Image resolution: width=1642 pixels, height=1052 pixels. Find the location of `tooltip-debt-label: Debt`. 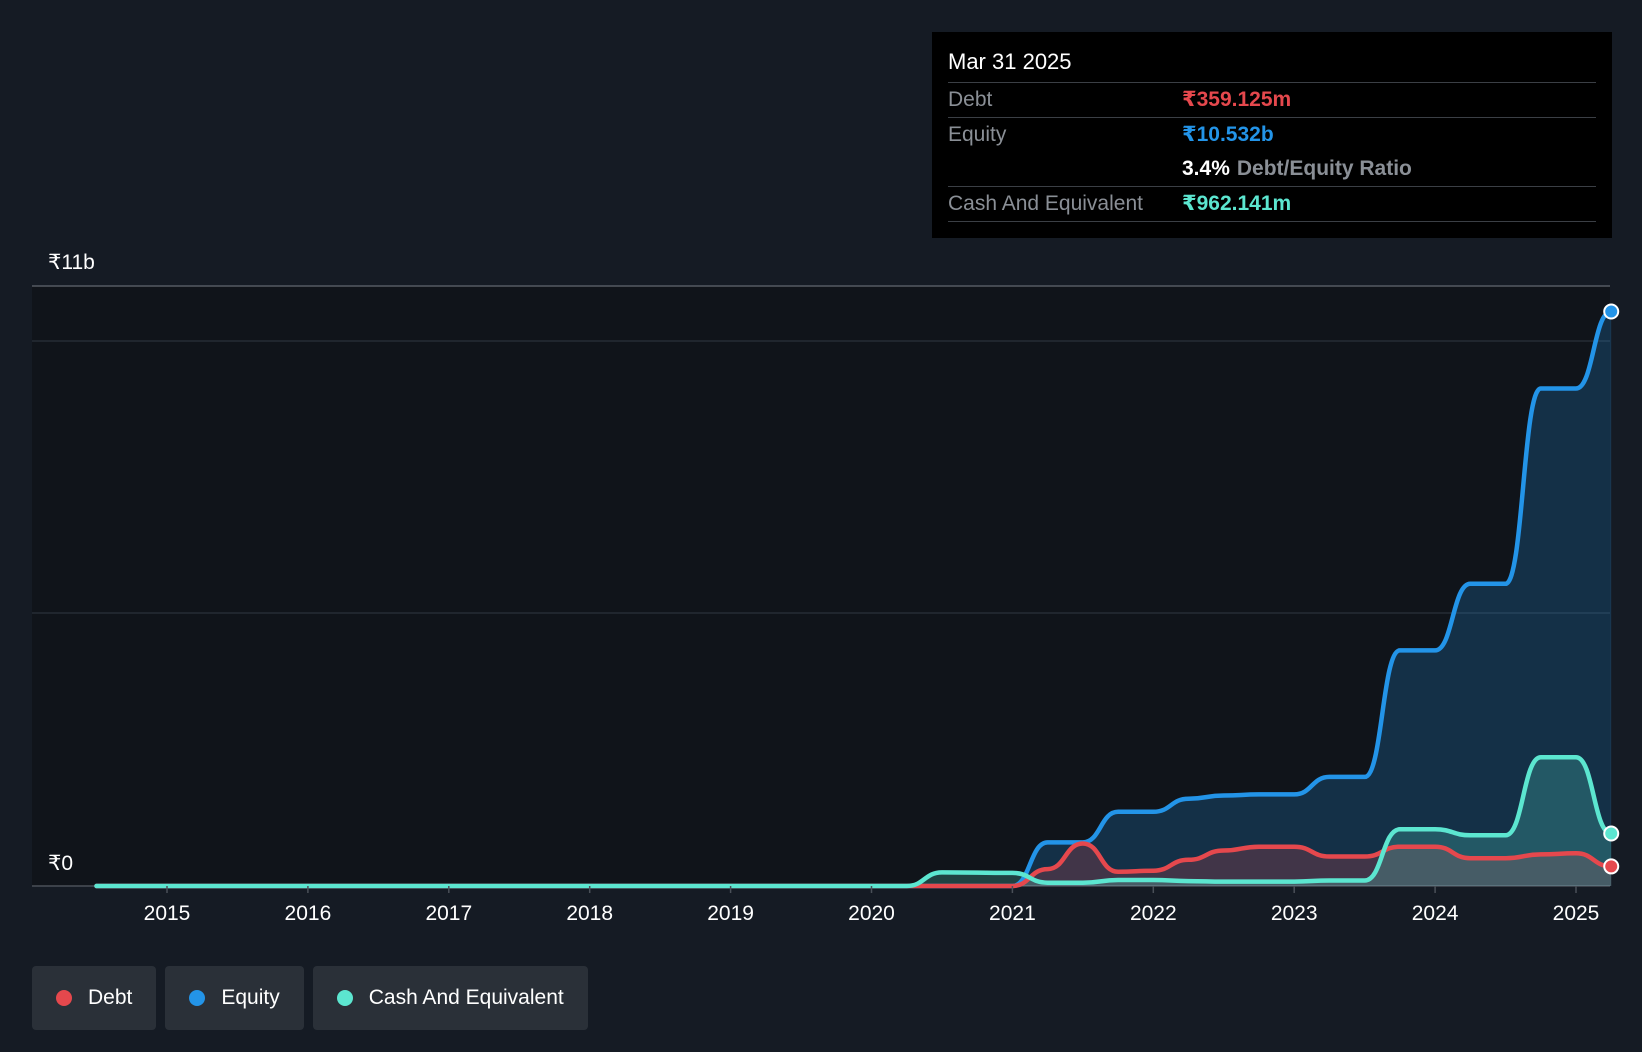

tooltip-debt-label: Debt is located at coordinates (970, 99).